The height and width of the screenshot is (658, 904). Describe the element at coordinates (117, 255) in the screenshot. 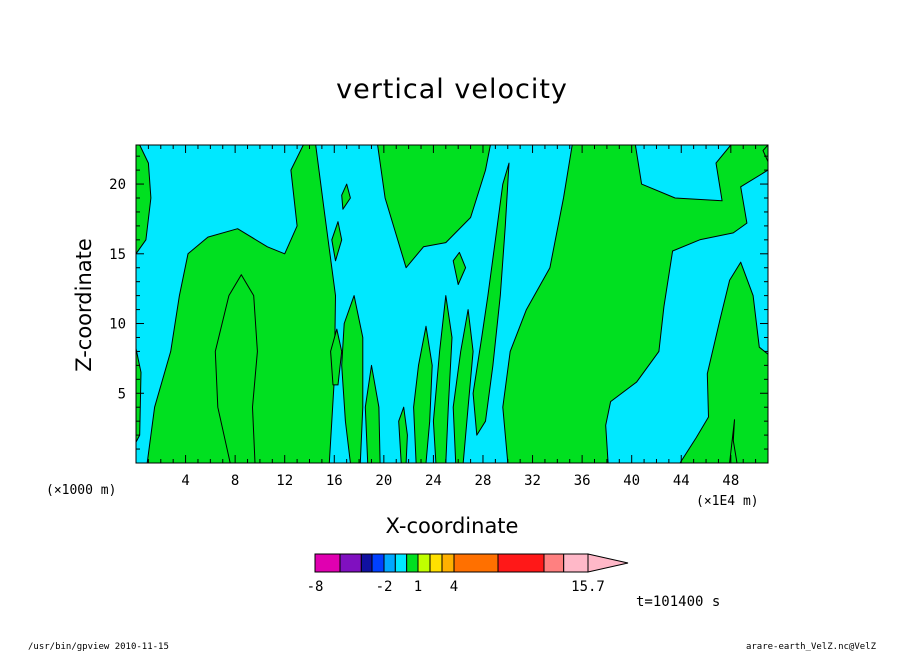

I see `y-tick-label: 15` at that location.